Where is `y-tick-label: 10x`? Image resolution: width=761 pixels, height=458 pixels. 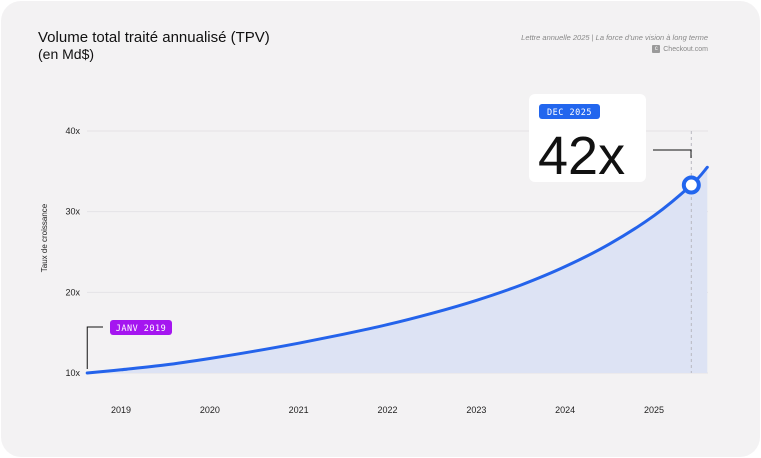 y-tick-label: 10x is located at coordinates (72, 373).